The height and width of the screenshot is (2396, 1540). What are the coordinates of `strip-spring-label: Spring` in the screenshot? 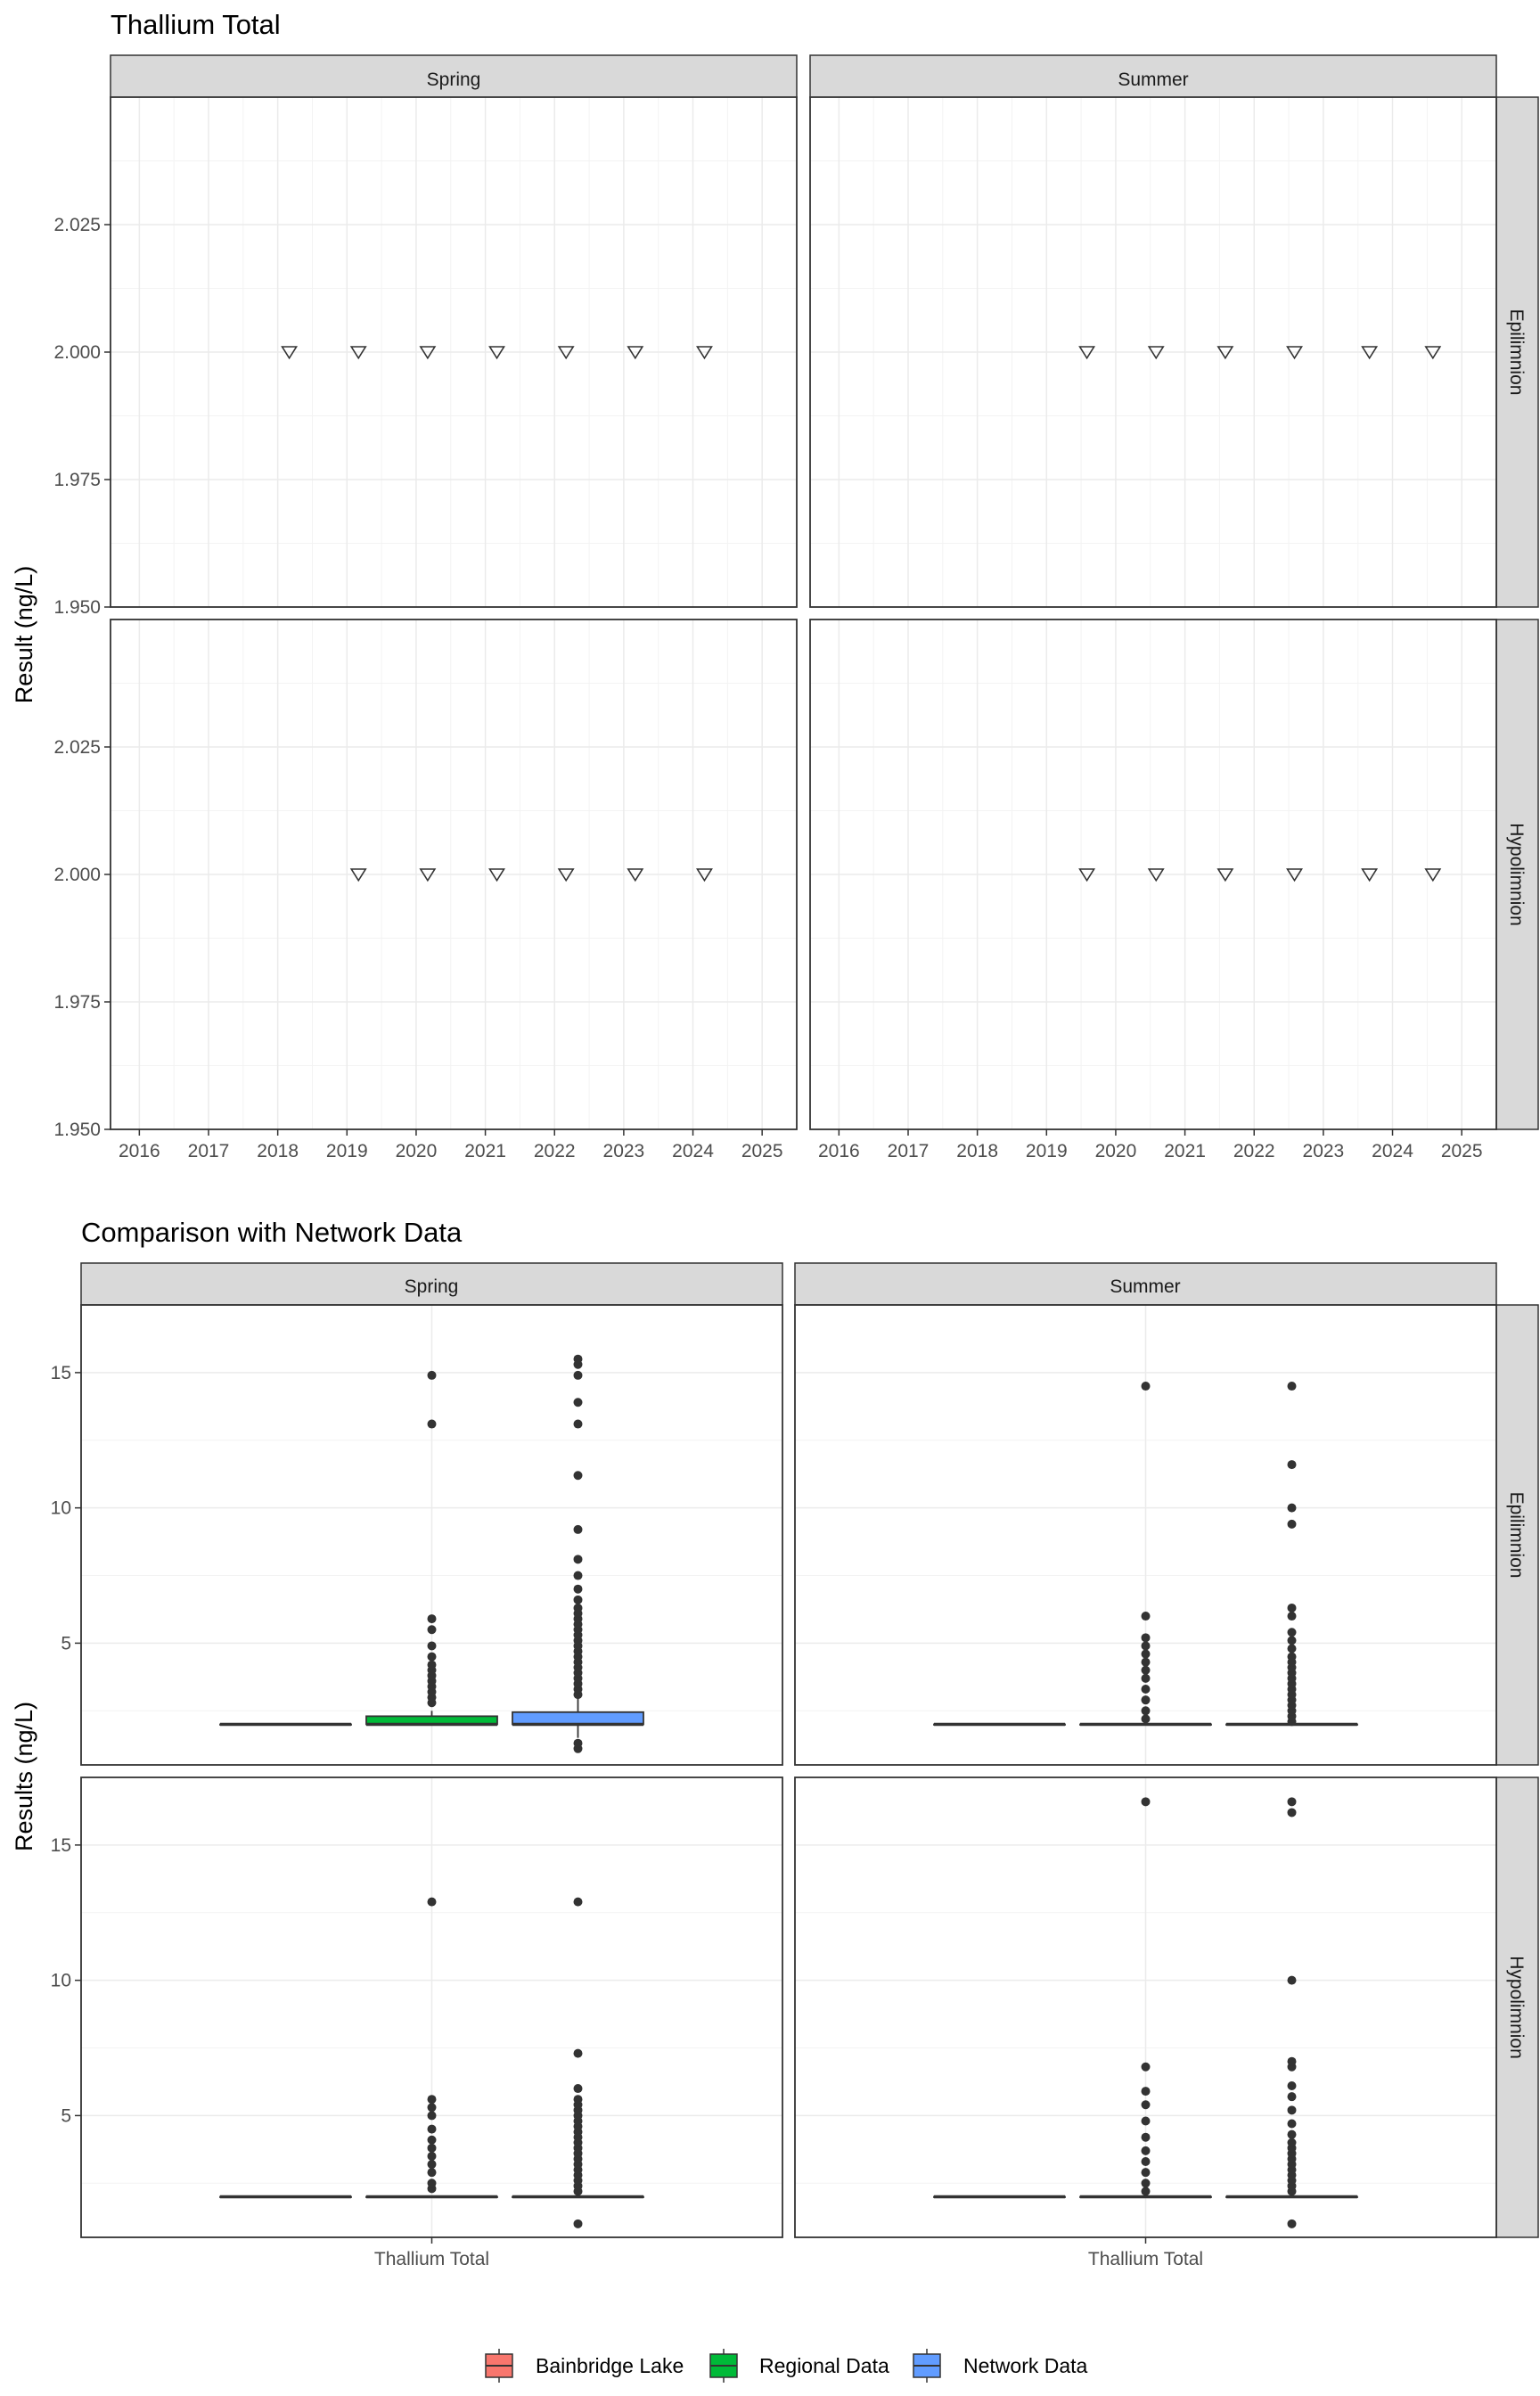 It's located at (454, 80).